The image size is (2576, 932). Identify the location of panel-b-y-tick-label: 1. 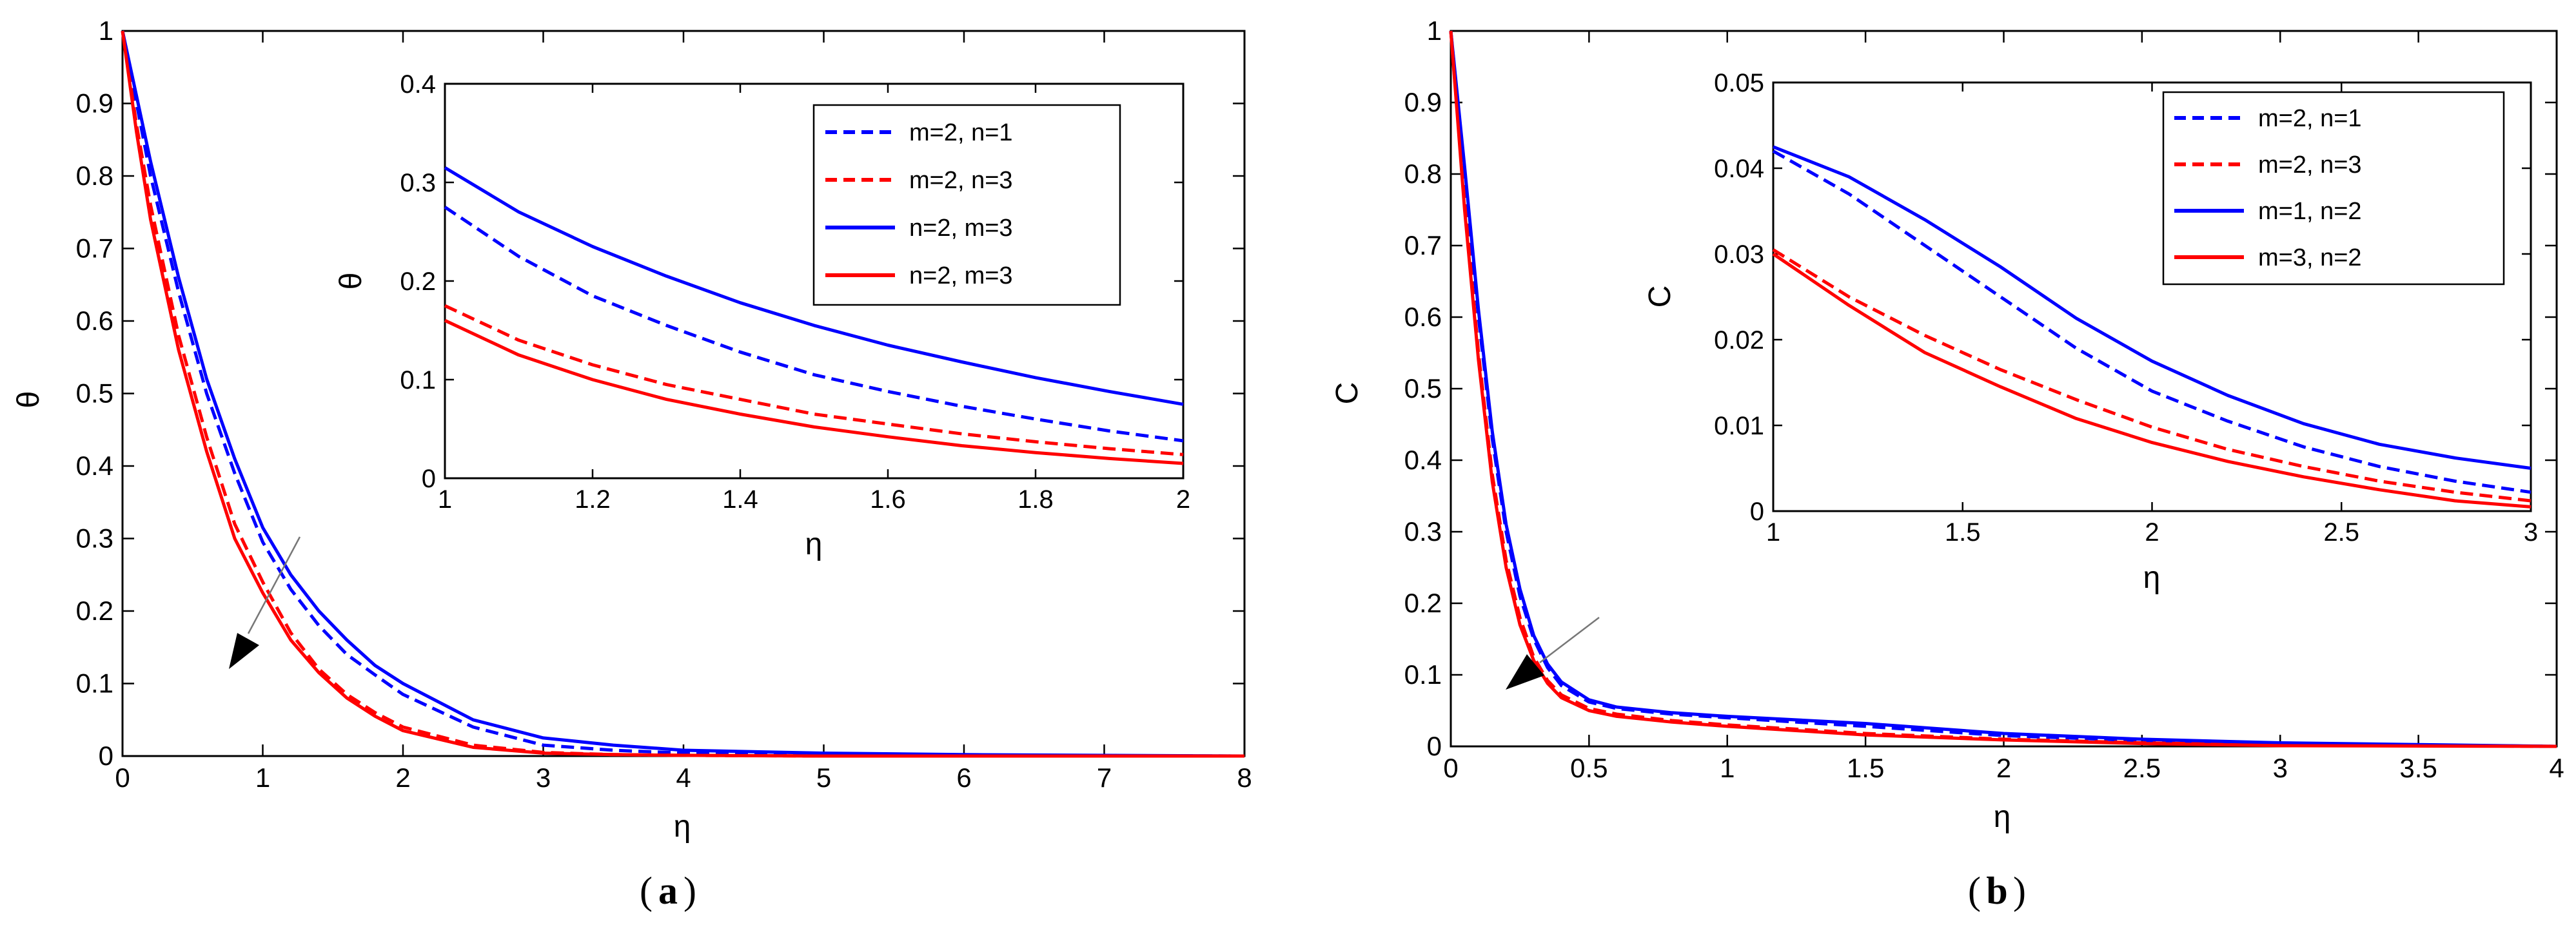
(1434, 31).